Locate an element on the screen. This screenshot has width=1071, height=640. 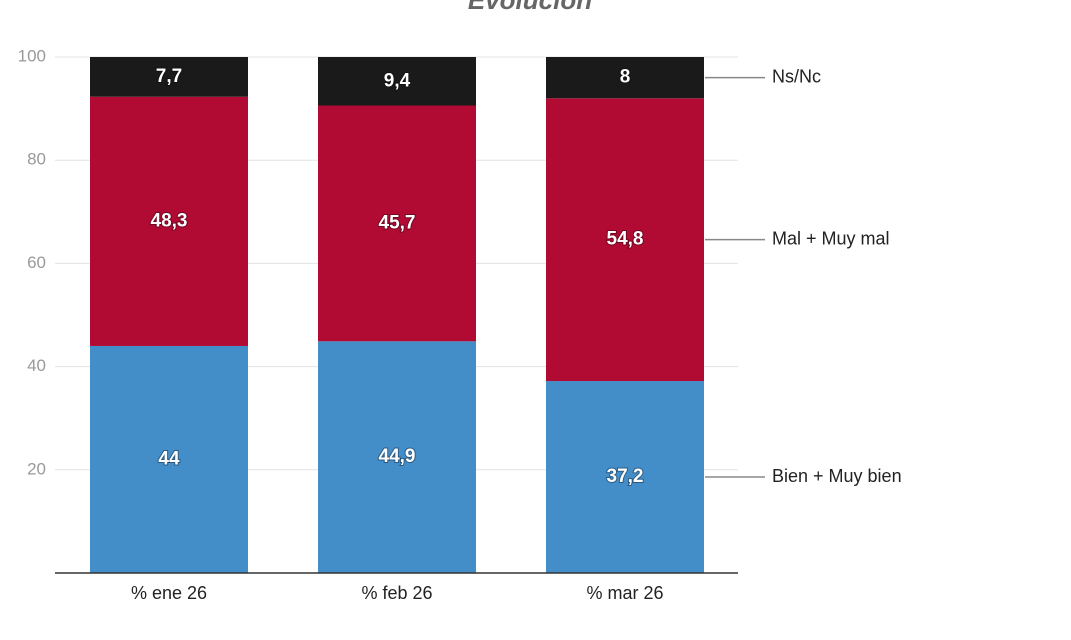
chart-title: Evolución is located at coordinates (530, 7).